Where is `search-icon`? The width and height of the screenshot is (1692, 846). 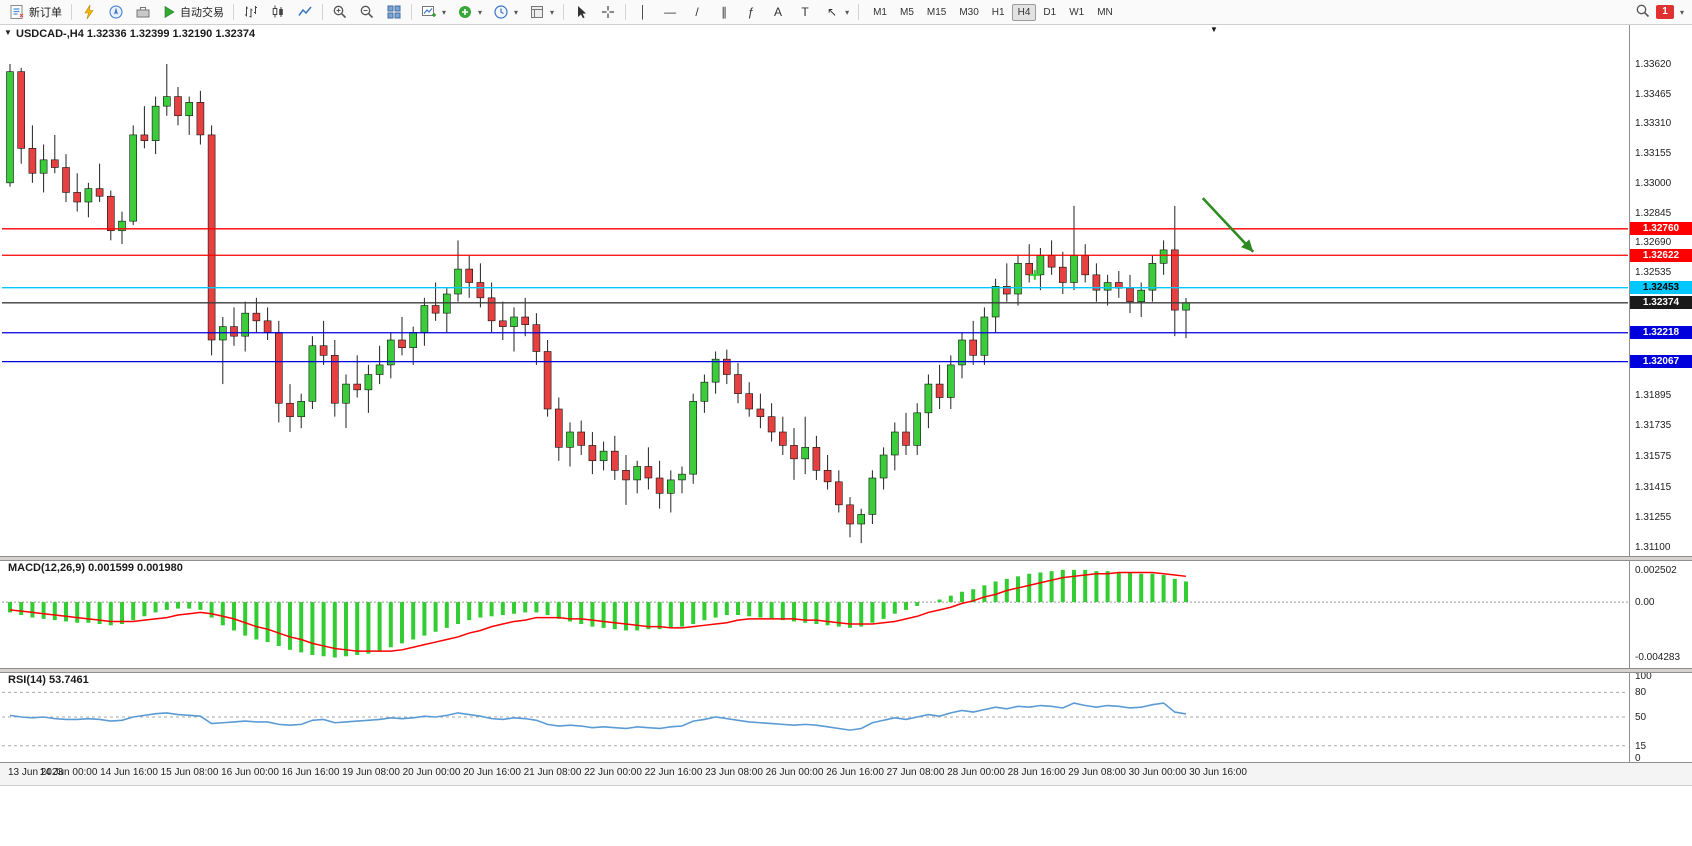
search-icon is located at coordinates (1643, 12).